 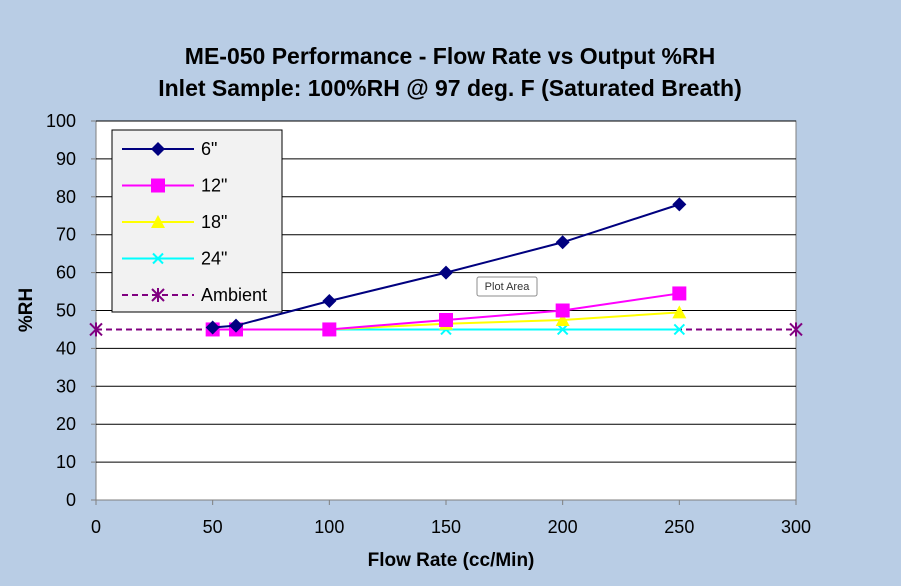 What do you see at coordinates (563, 527) in the screenshot?
I see `x-tick-label: 200` at bounding box center [563, 527].